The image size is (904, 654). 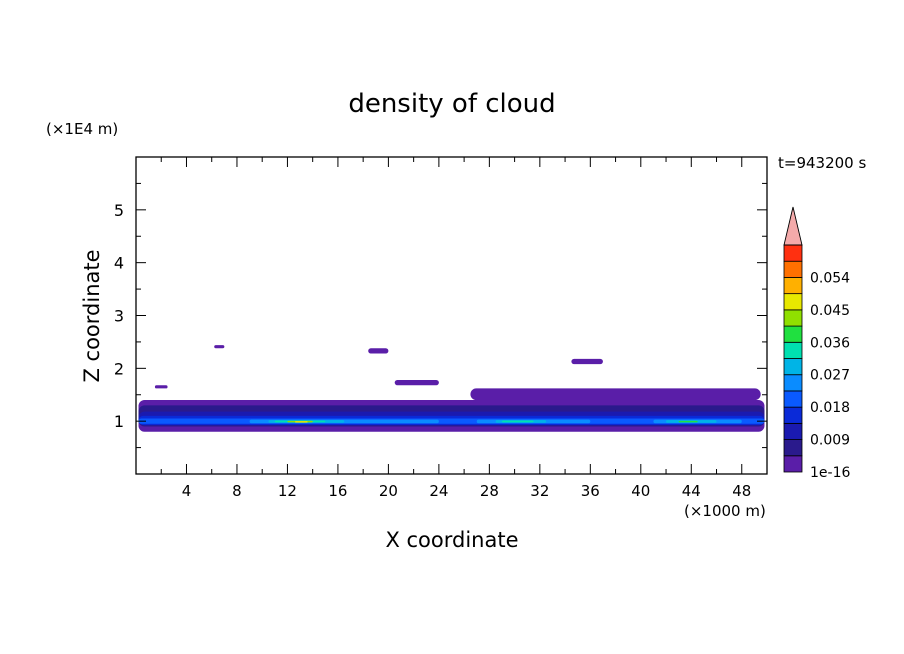 What do you see at coordinates (830, 473) in the screenshot?
I see `colorbar-tick-label: 1e-16` at bounding box center [830, 473].